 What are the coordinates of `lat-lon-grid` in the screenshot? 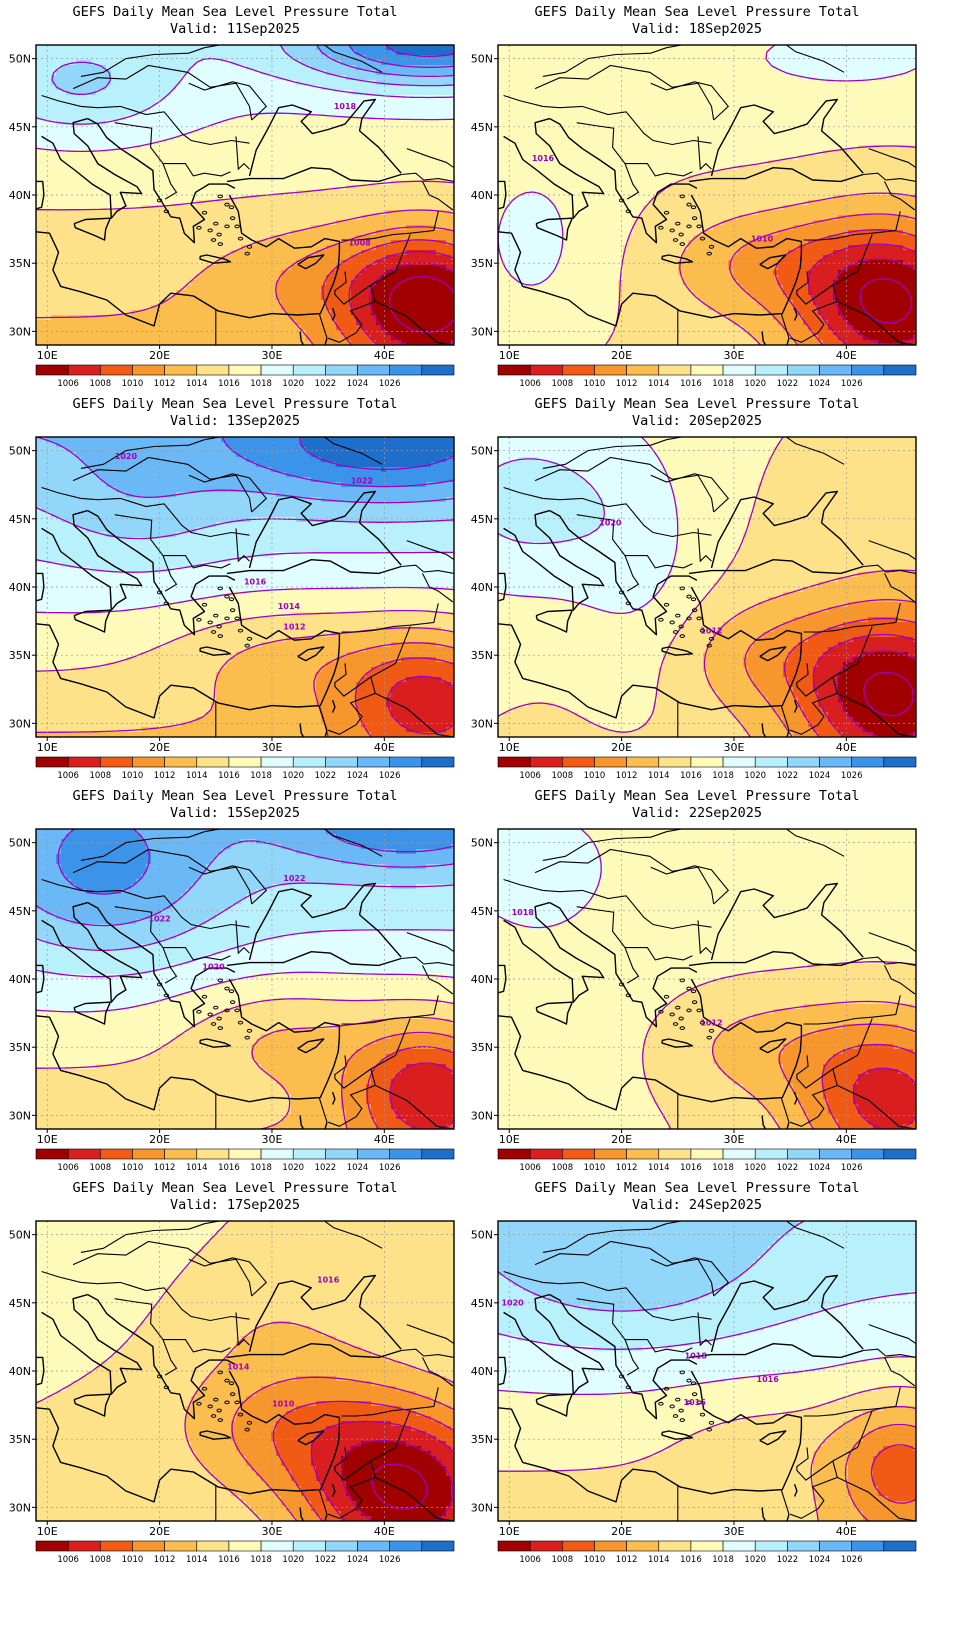 It's located at (245, 1371).